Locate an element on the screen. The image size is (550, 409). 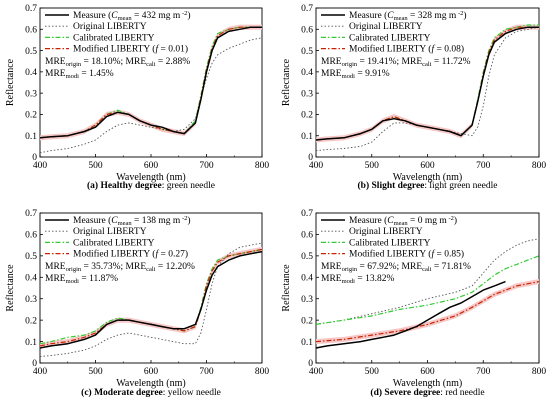
panel-label: (b) is located at coordinates (365, 185).